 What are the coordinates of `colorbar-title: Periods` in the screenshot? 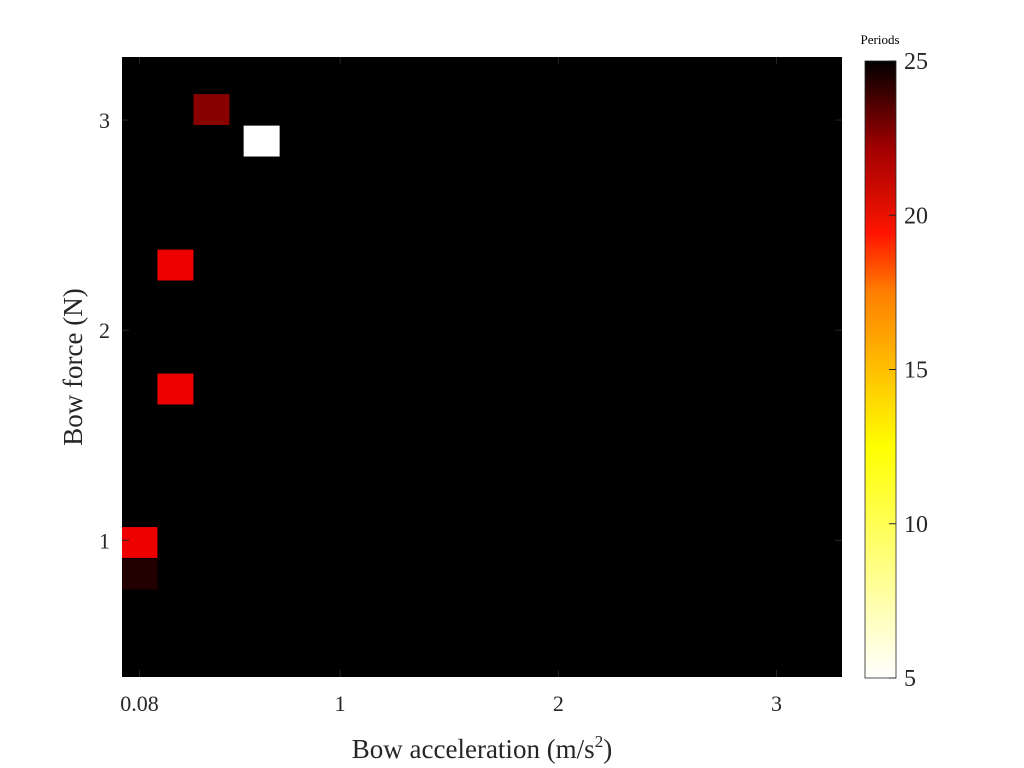 It's located at (880, 39).